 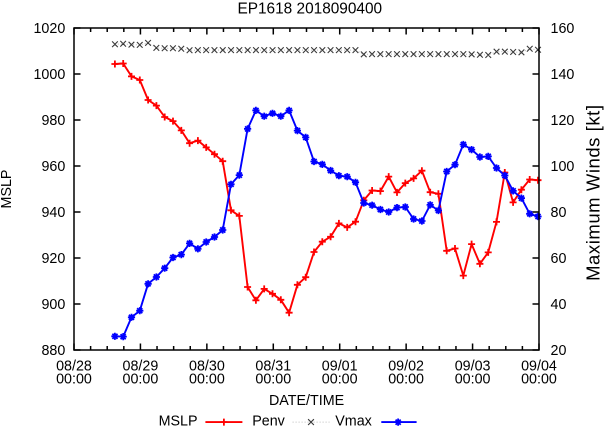 What do you see at coordinates (268, 422) in the screenshot?
I see `svg-text: Penv` at bounding box center [268, 422].